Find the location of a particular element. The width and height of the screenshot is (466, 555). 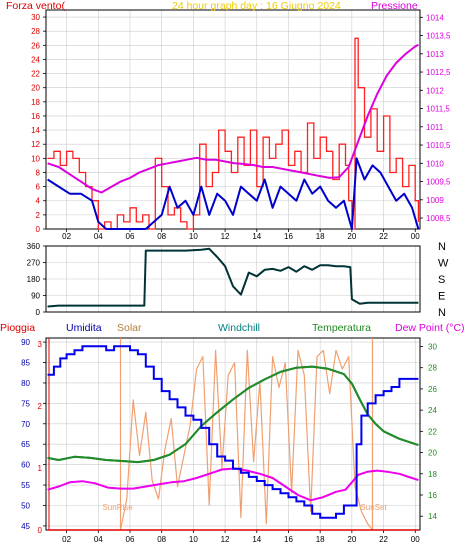

y-tick-wind: 14 is located at coordinates (35, 130).